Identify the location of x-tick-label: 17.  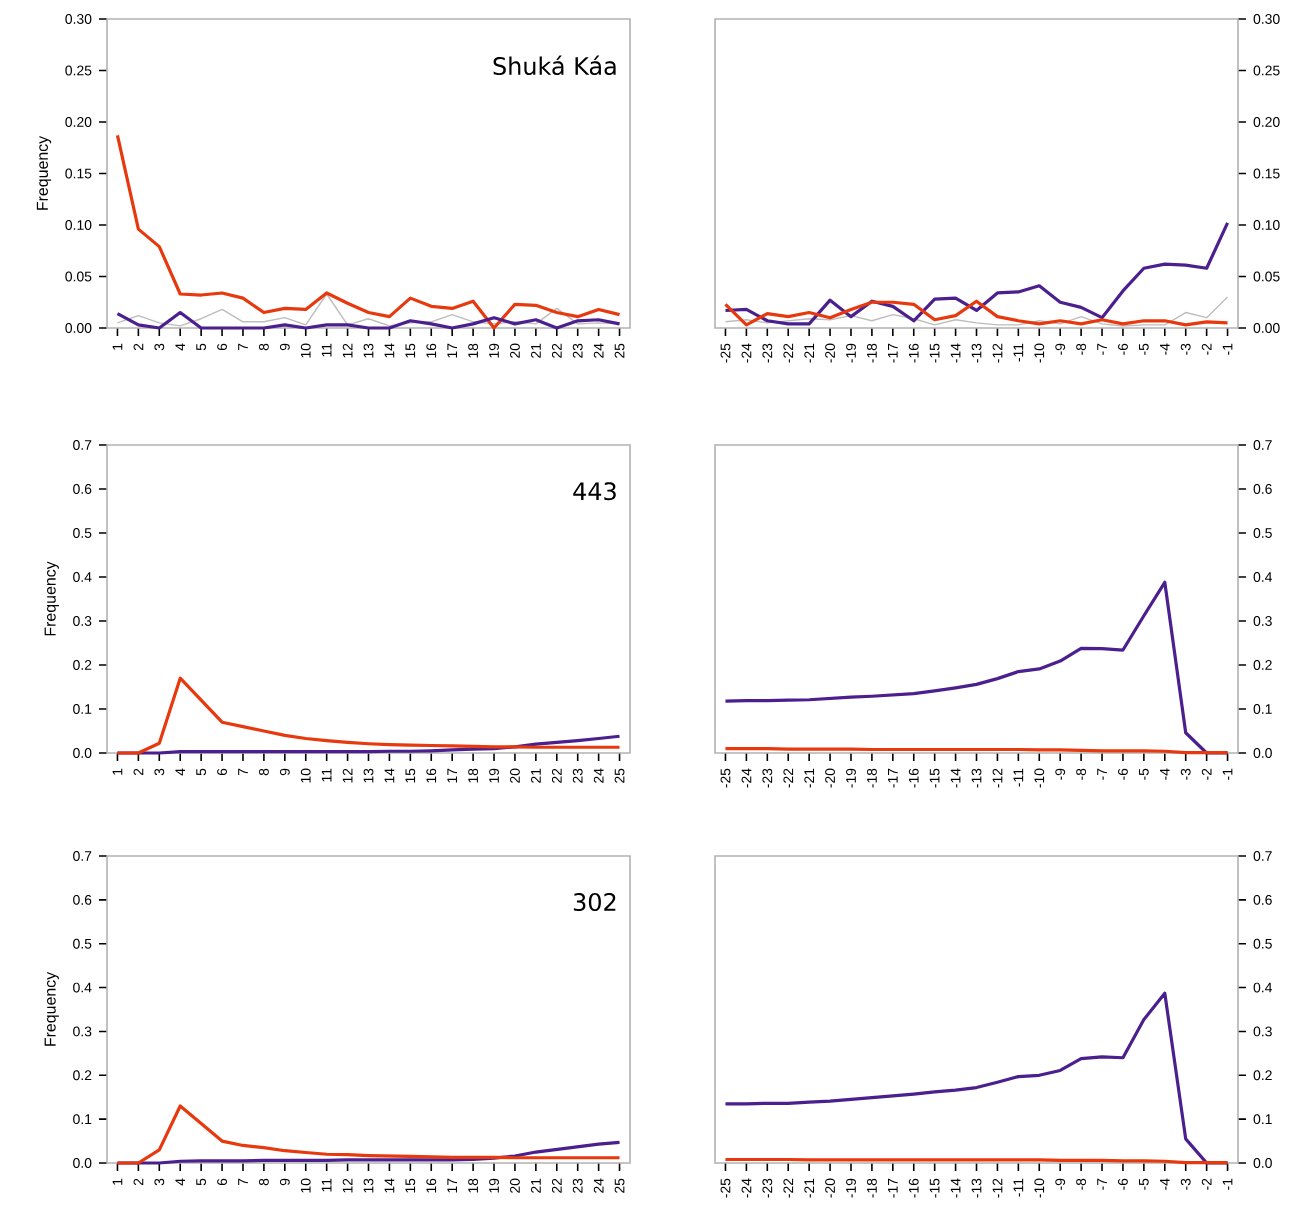
(452, 775).